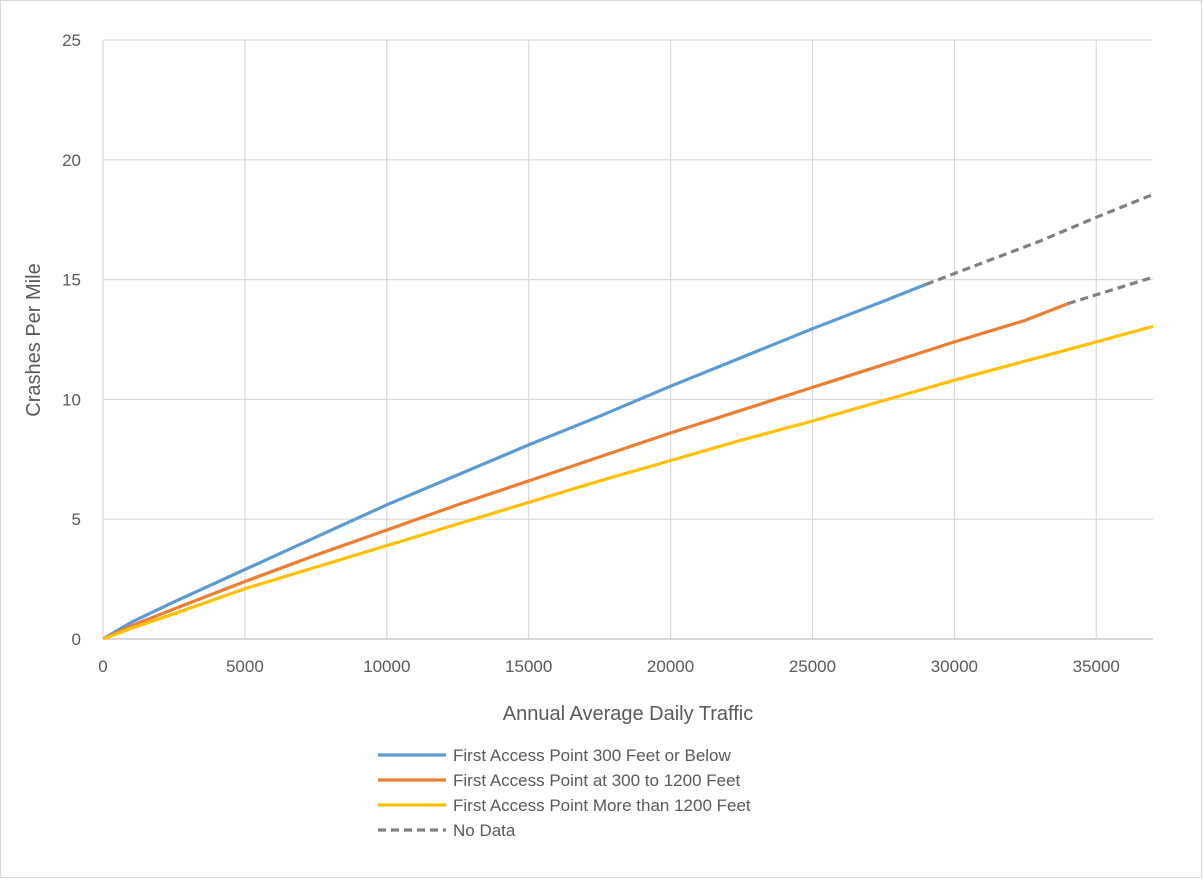  I want to click on y-tick-label: 10, so click(71, 399).